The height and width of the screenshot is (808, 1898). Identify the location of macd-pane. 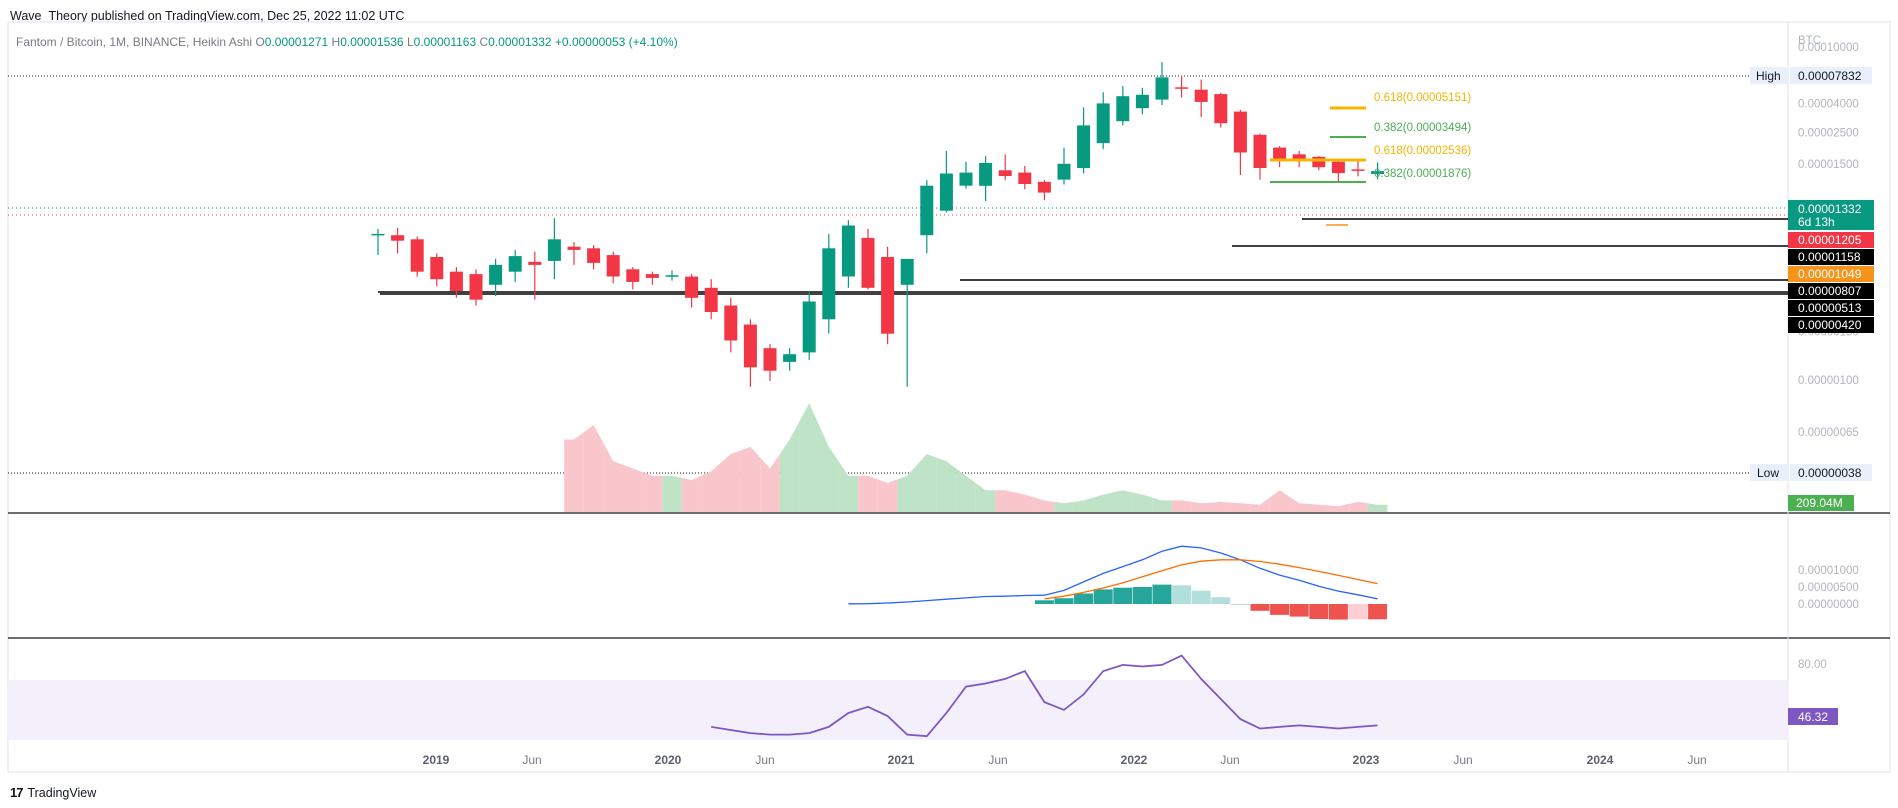
(1118, 582).